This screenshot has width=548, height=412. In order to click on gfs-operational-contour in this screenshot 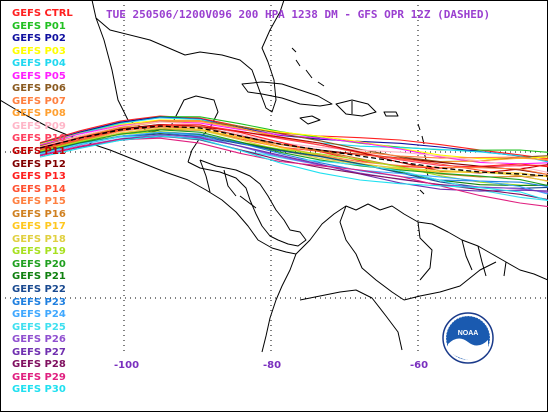, I will do `click(293, 151)`.